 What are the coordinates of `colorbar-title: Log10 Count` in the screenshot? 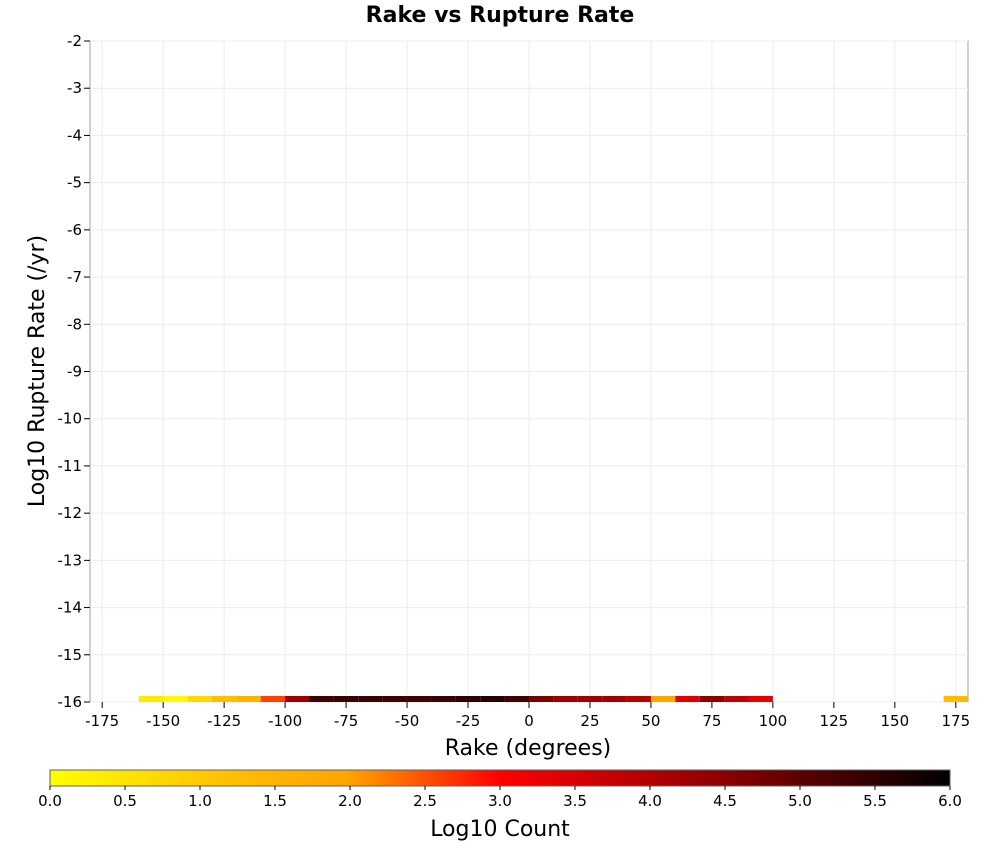 It's located at (500, 829).